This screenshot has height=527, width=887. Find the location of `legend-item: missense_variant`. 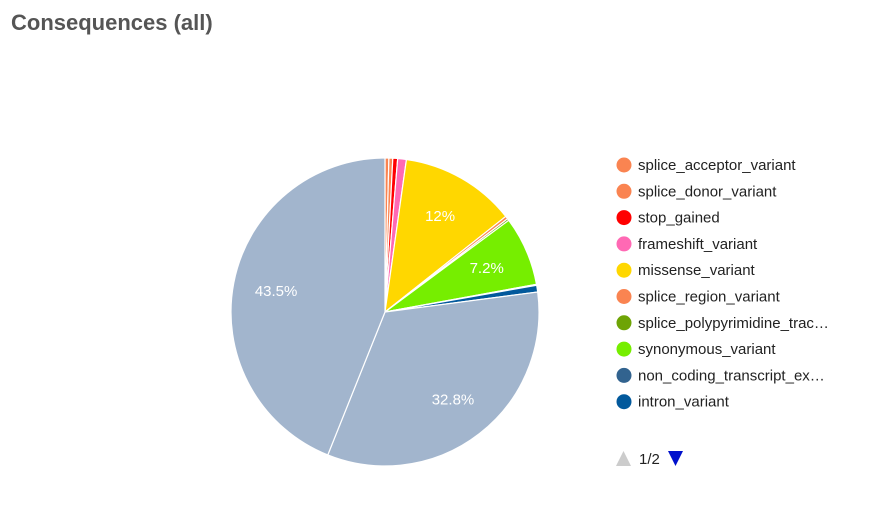

legend-item: missense_variant is located at coordinates (686, 270).